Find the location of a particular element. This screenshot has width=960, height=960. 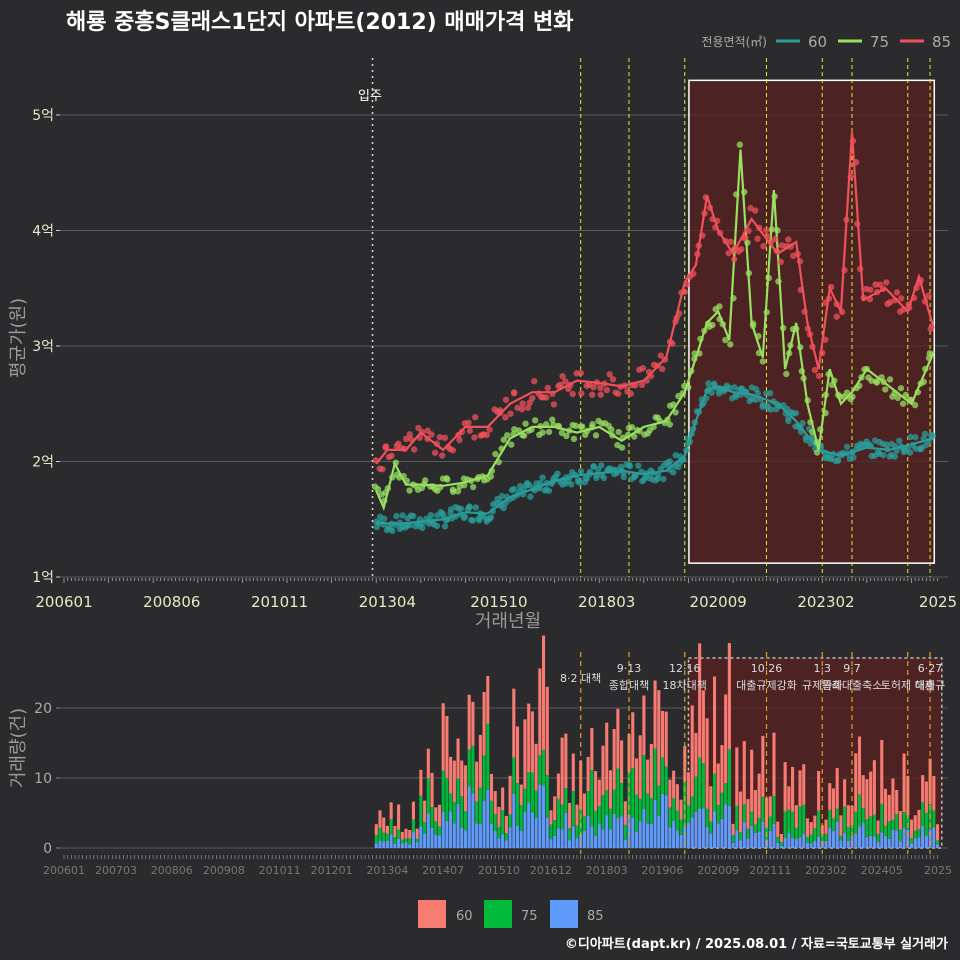

volume-x-tick-label: 201407 is located at coordinates (443, 870).